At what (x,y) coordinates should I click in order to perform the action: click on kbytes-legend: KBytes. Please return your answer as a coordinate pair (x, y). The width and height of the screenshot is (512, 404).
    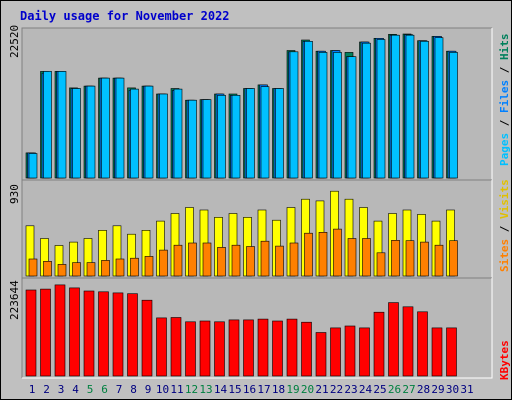
    Looking at the image, I should click on (504, 360).